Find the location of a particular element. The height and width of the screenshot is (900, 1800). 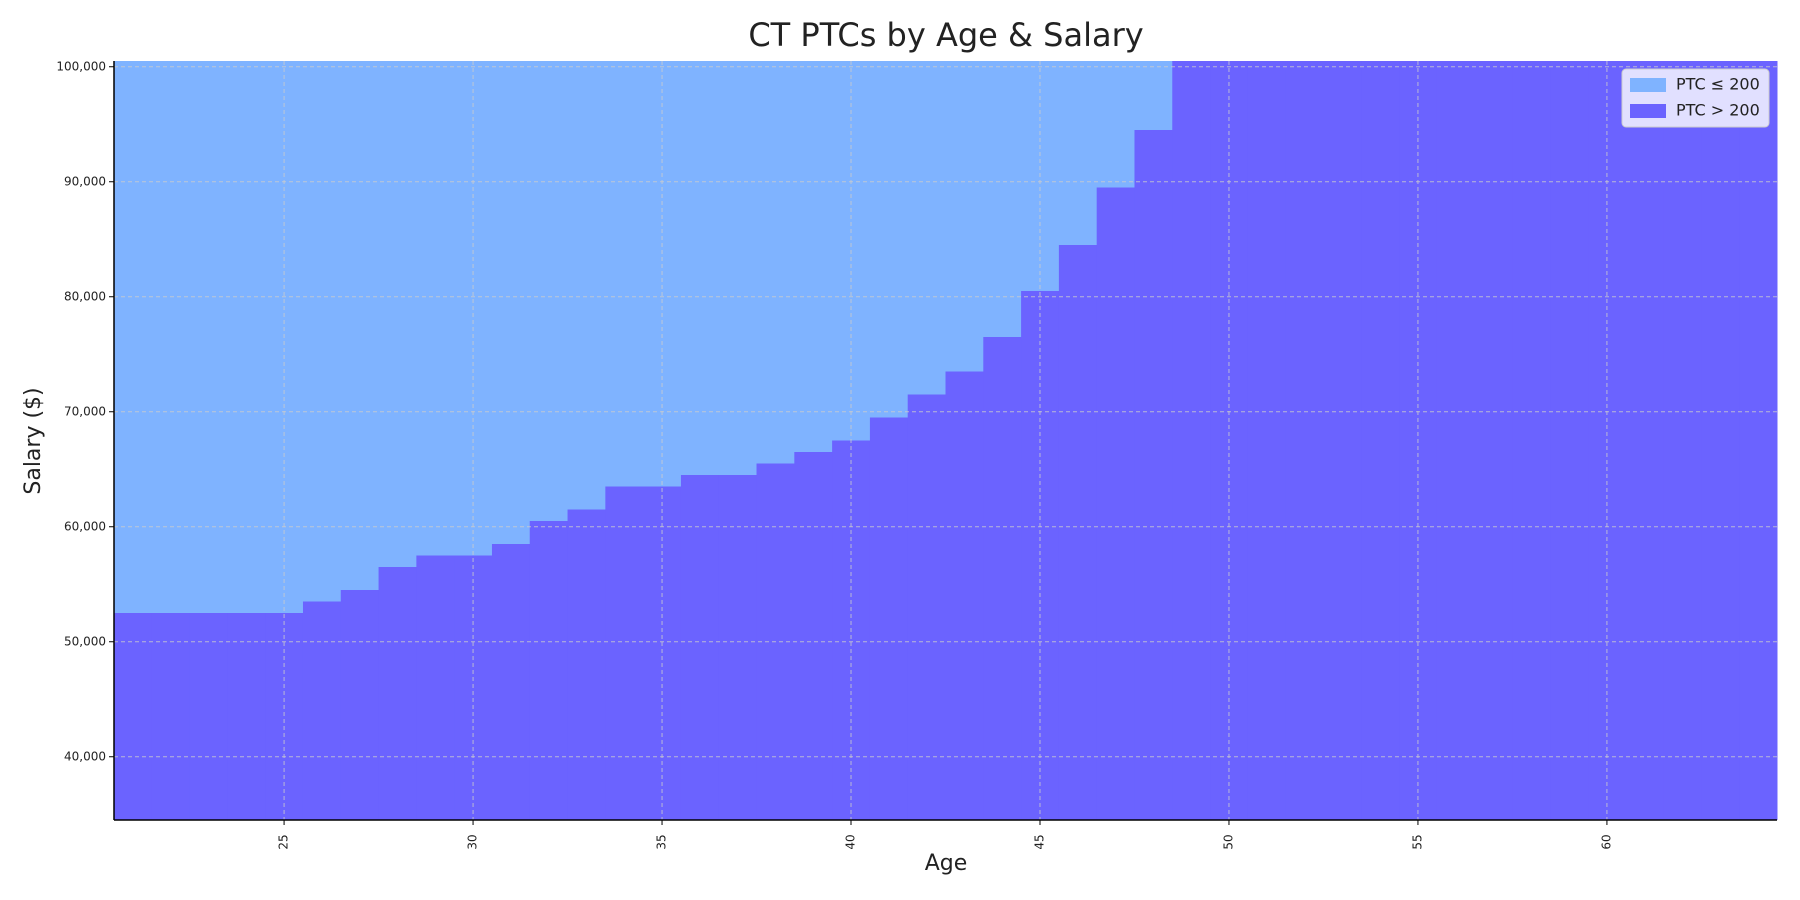

y-tick-label: 100,000 is located at coordinates (81, 66).